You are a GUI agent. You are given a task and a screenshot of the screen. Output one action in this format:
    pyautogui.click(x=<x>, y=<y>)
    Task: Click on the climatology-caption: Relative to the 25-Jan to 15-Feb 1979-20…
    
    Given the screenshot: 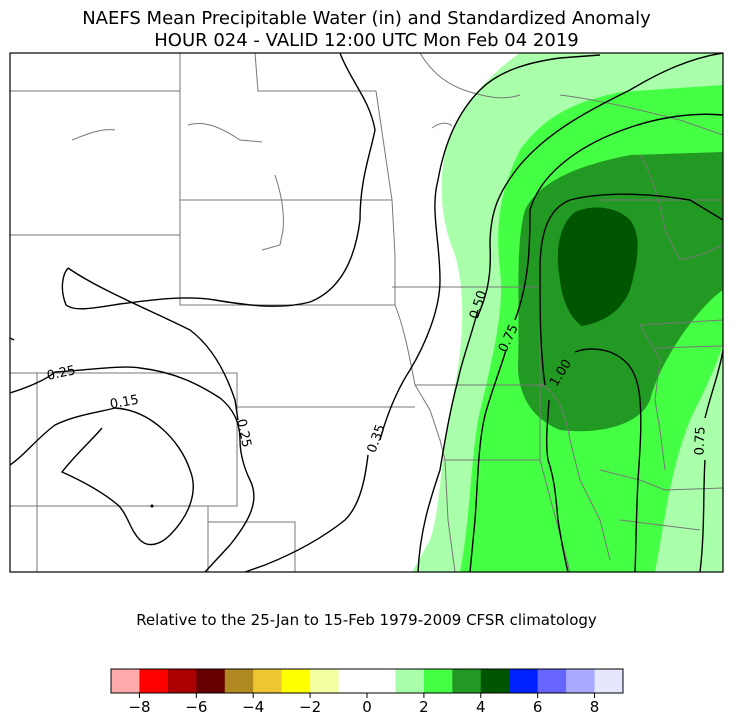 What is the action you would take?
    pyautogui.click(x=366, y=620)
    